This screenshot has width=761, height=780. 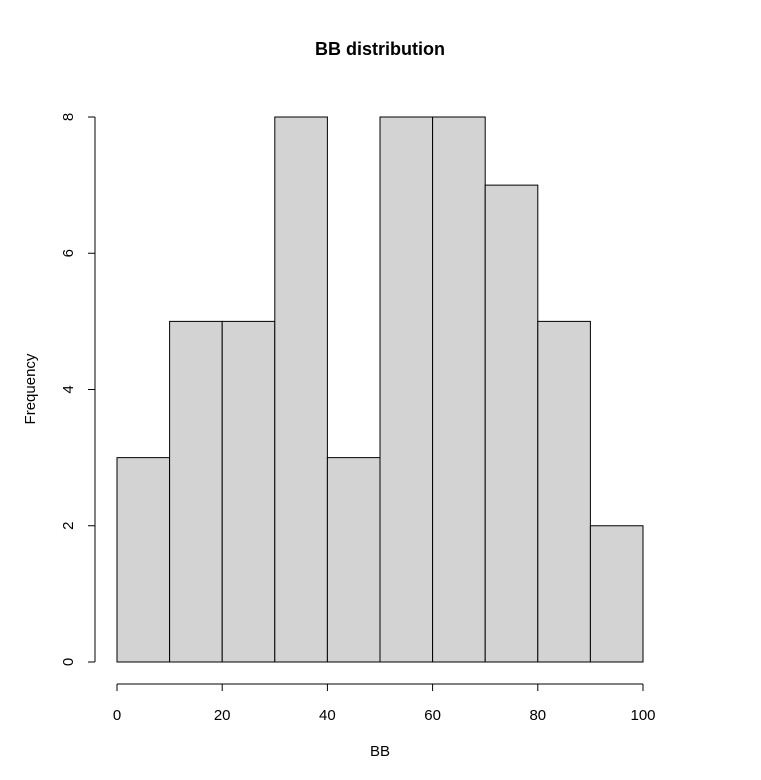 I want to click on x-tick-label: 80, so click(x=537, y=715).